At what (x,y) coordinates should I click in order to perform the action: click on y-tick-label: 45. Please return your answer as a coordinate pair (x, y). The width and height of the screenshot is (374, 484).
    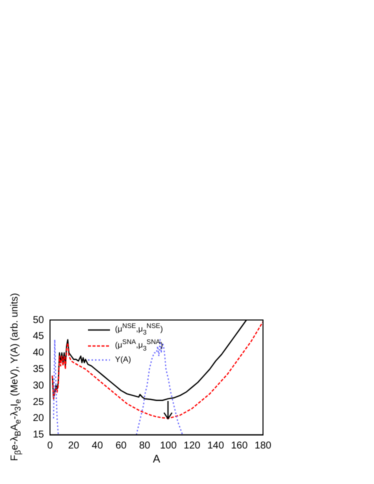
    Looking at the image, I should click on (38, 336).